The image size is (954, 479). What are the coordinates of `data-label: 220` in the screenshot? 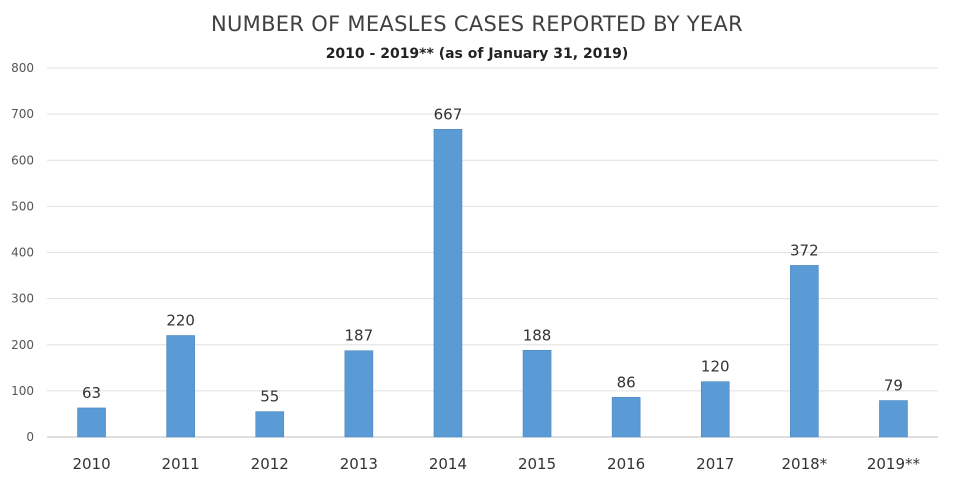 It's located at (180, 321).